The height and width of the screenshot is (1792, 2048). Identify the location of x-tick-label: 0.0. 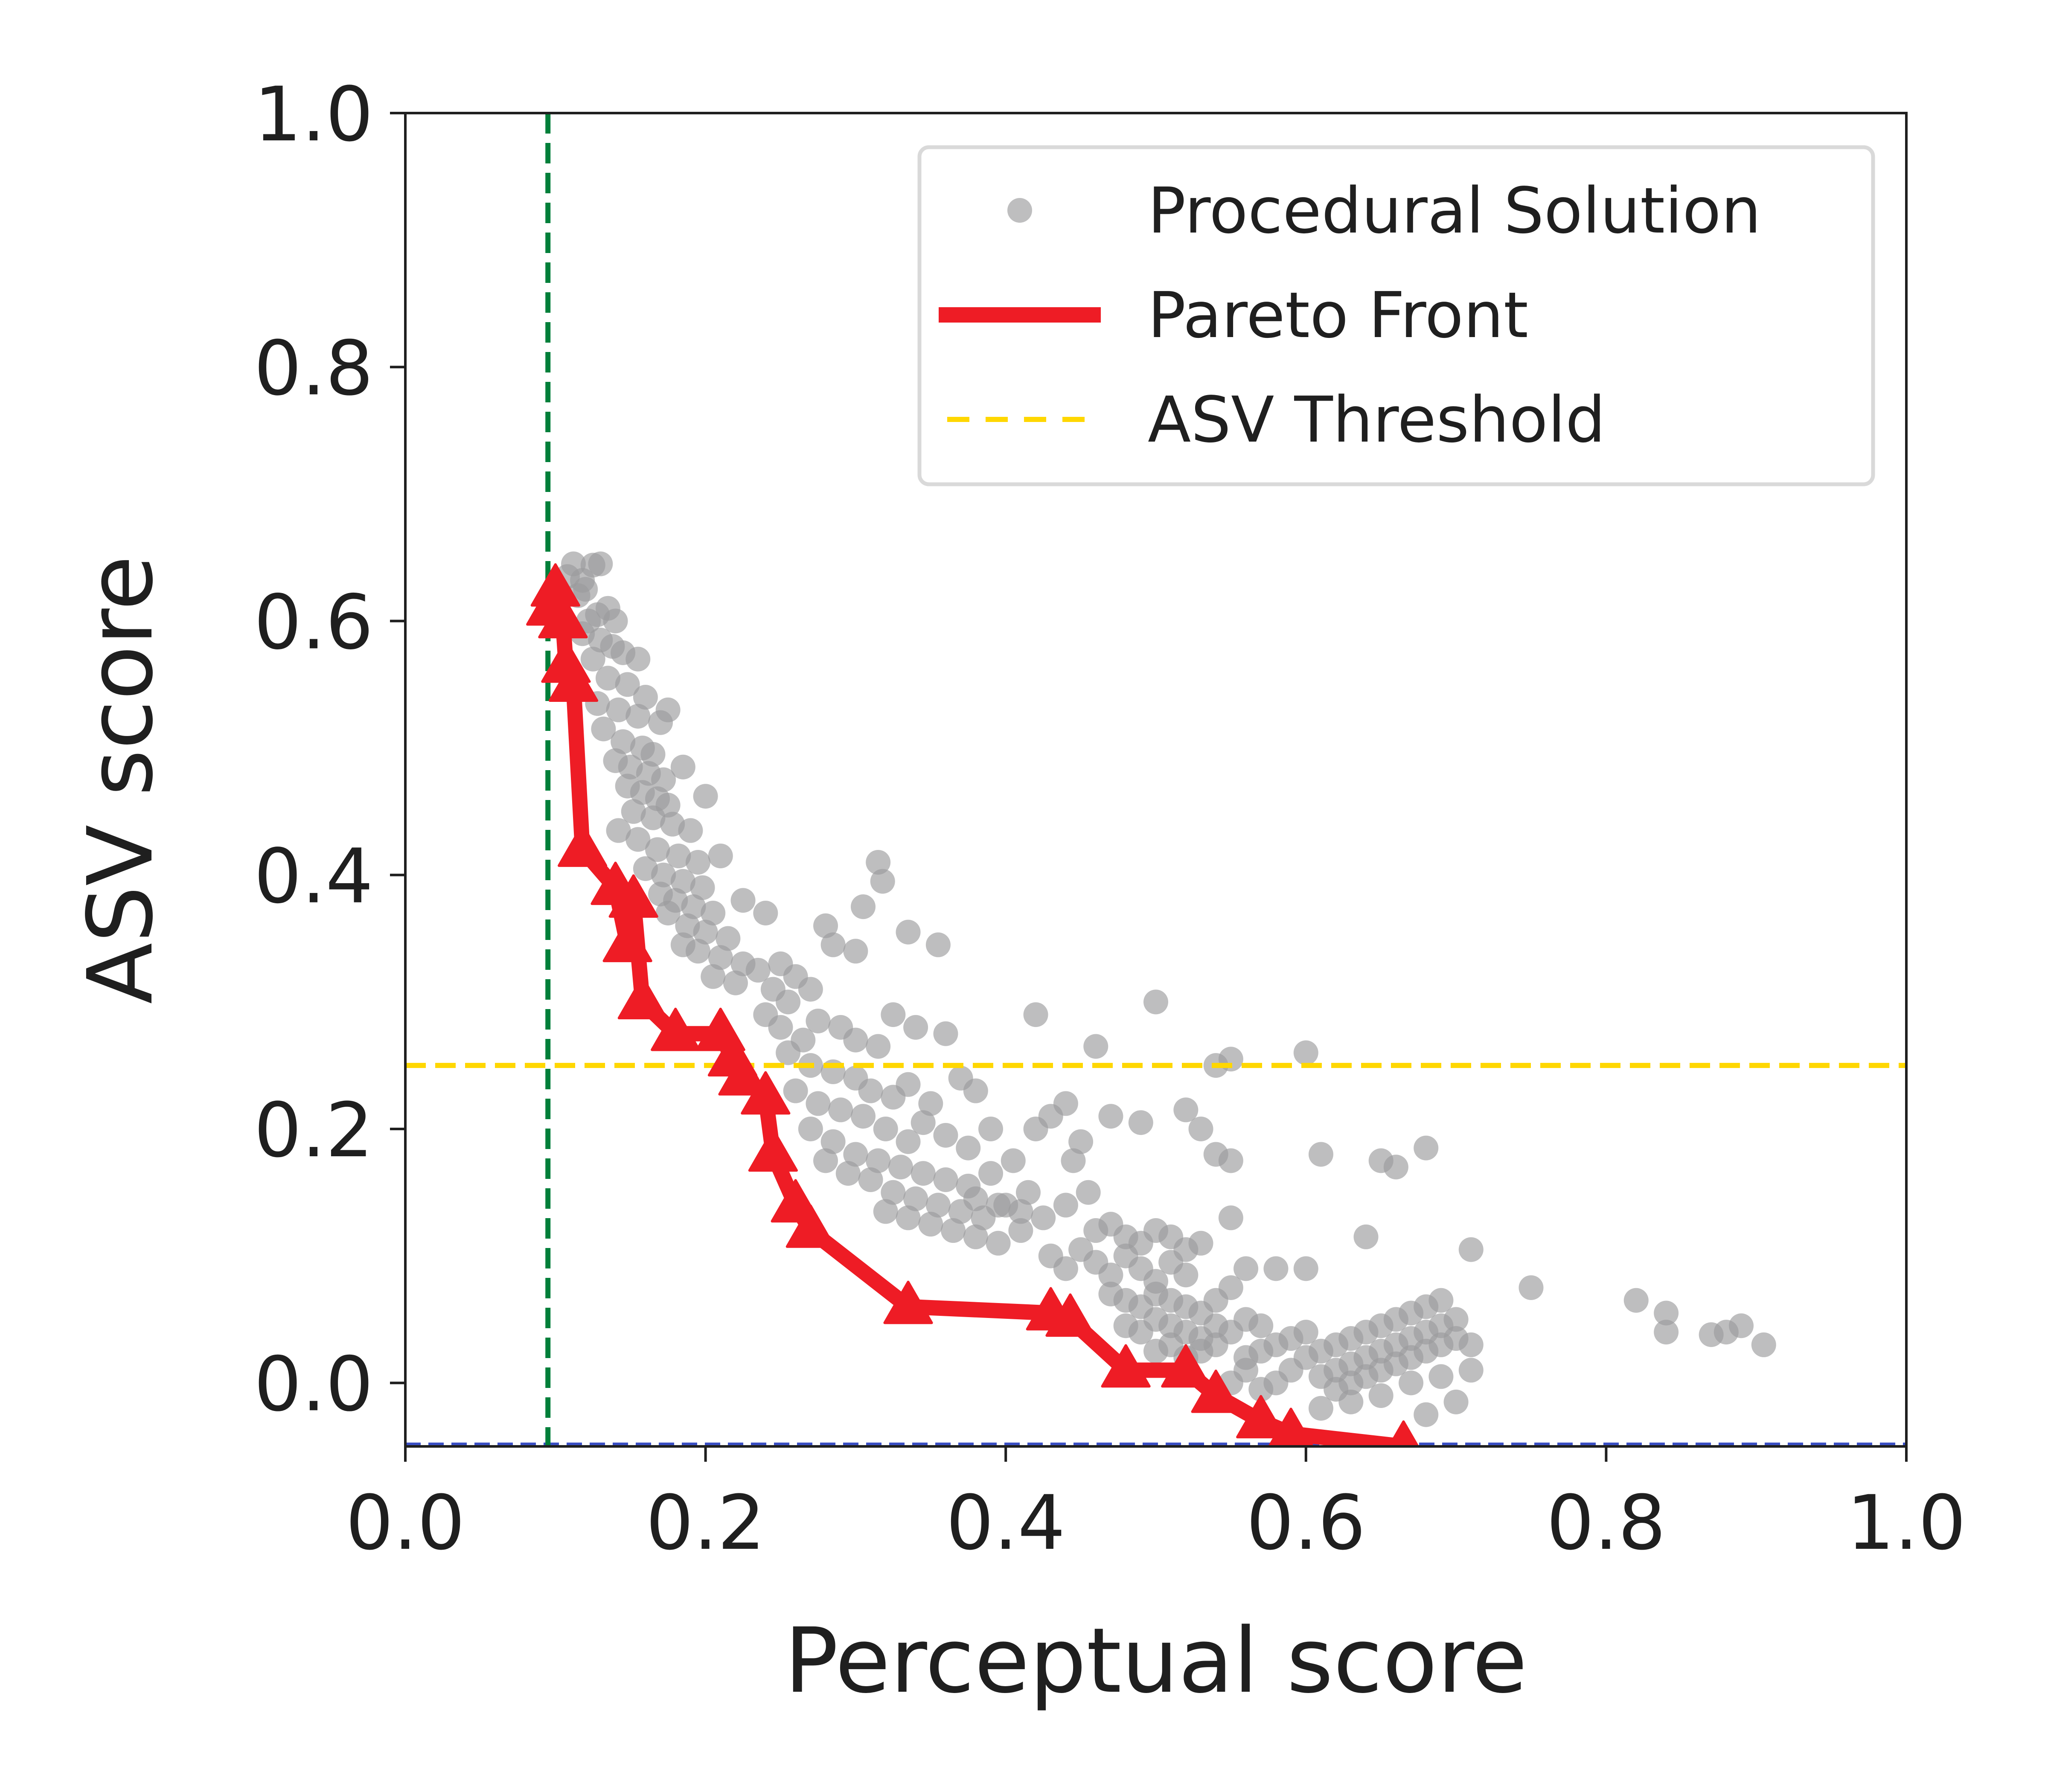
(405, 1523).